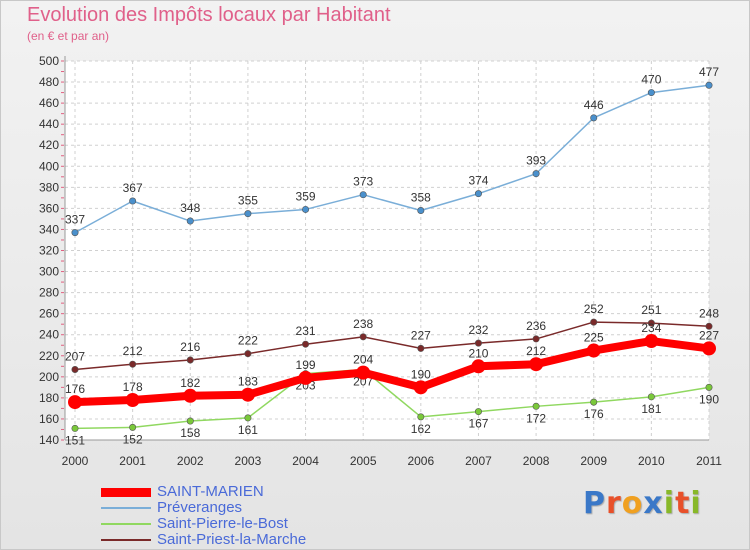 The image size is (750, 550). What do you see at coordinates (248, 201) in the screenshot?
I see `data-label-pr-veranges: 355` at bounding box center [248, 201].